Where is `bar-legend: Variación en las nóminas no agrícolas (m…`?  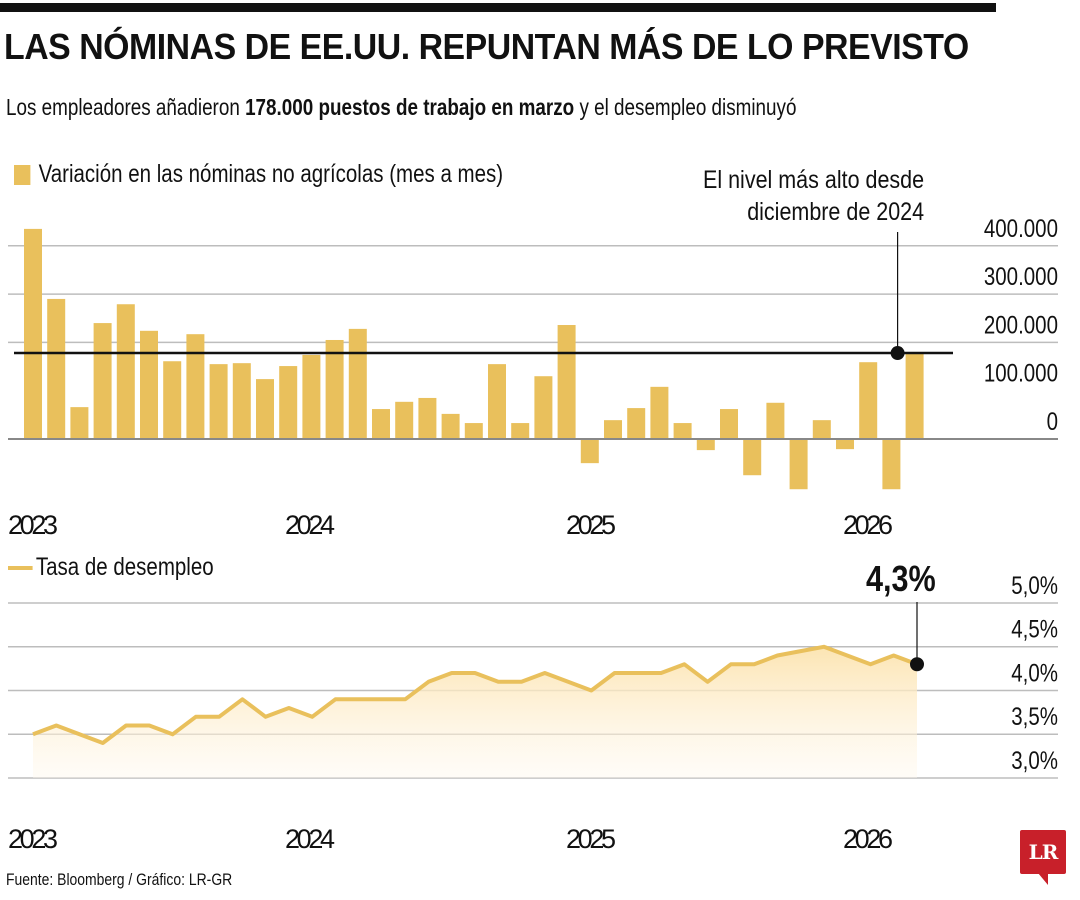 bar-legend: Variación en las nóminas no agrícolas (m… is located at coordinates (258, 174).